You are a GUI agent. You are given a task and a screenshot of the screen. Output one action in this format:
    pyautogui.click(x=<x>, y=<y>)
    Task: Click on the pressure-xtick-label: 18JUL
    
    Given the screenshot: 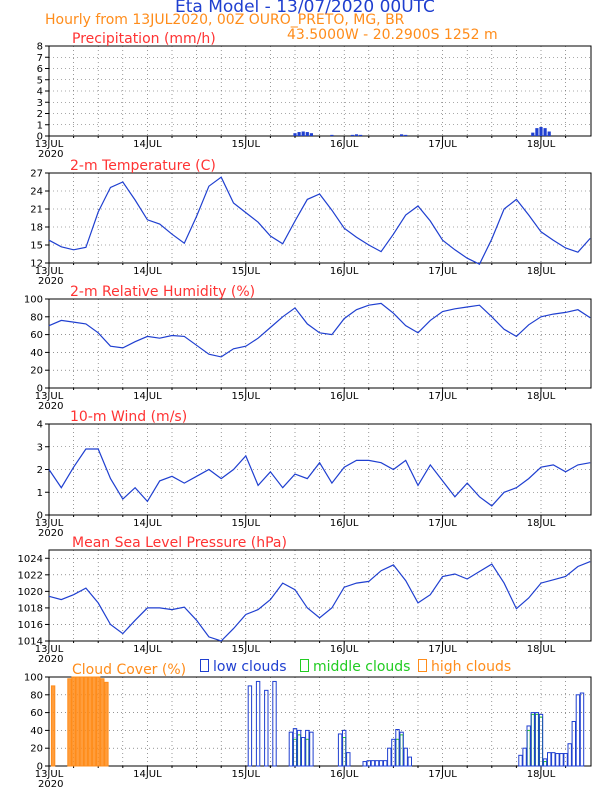 What is the action you would take?
    pyautogui.click(x=541, y=649)
    